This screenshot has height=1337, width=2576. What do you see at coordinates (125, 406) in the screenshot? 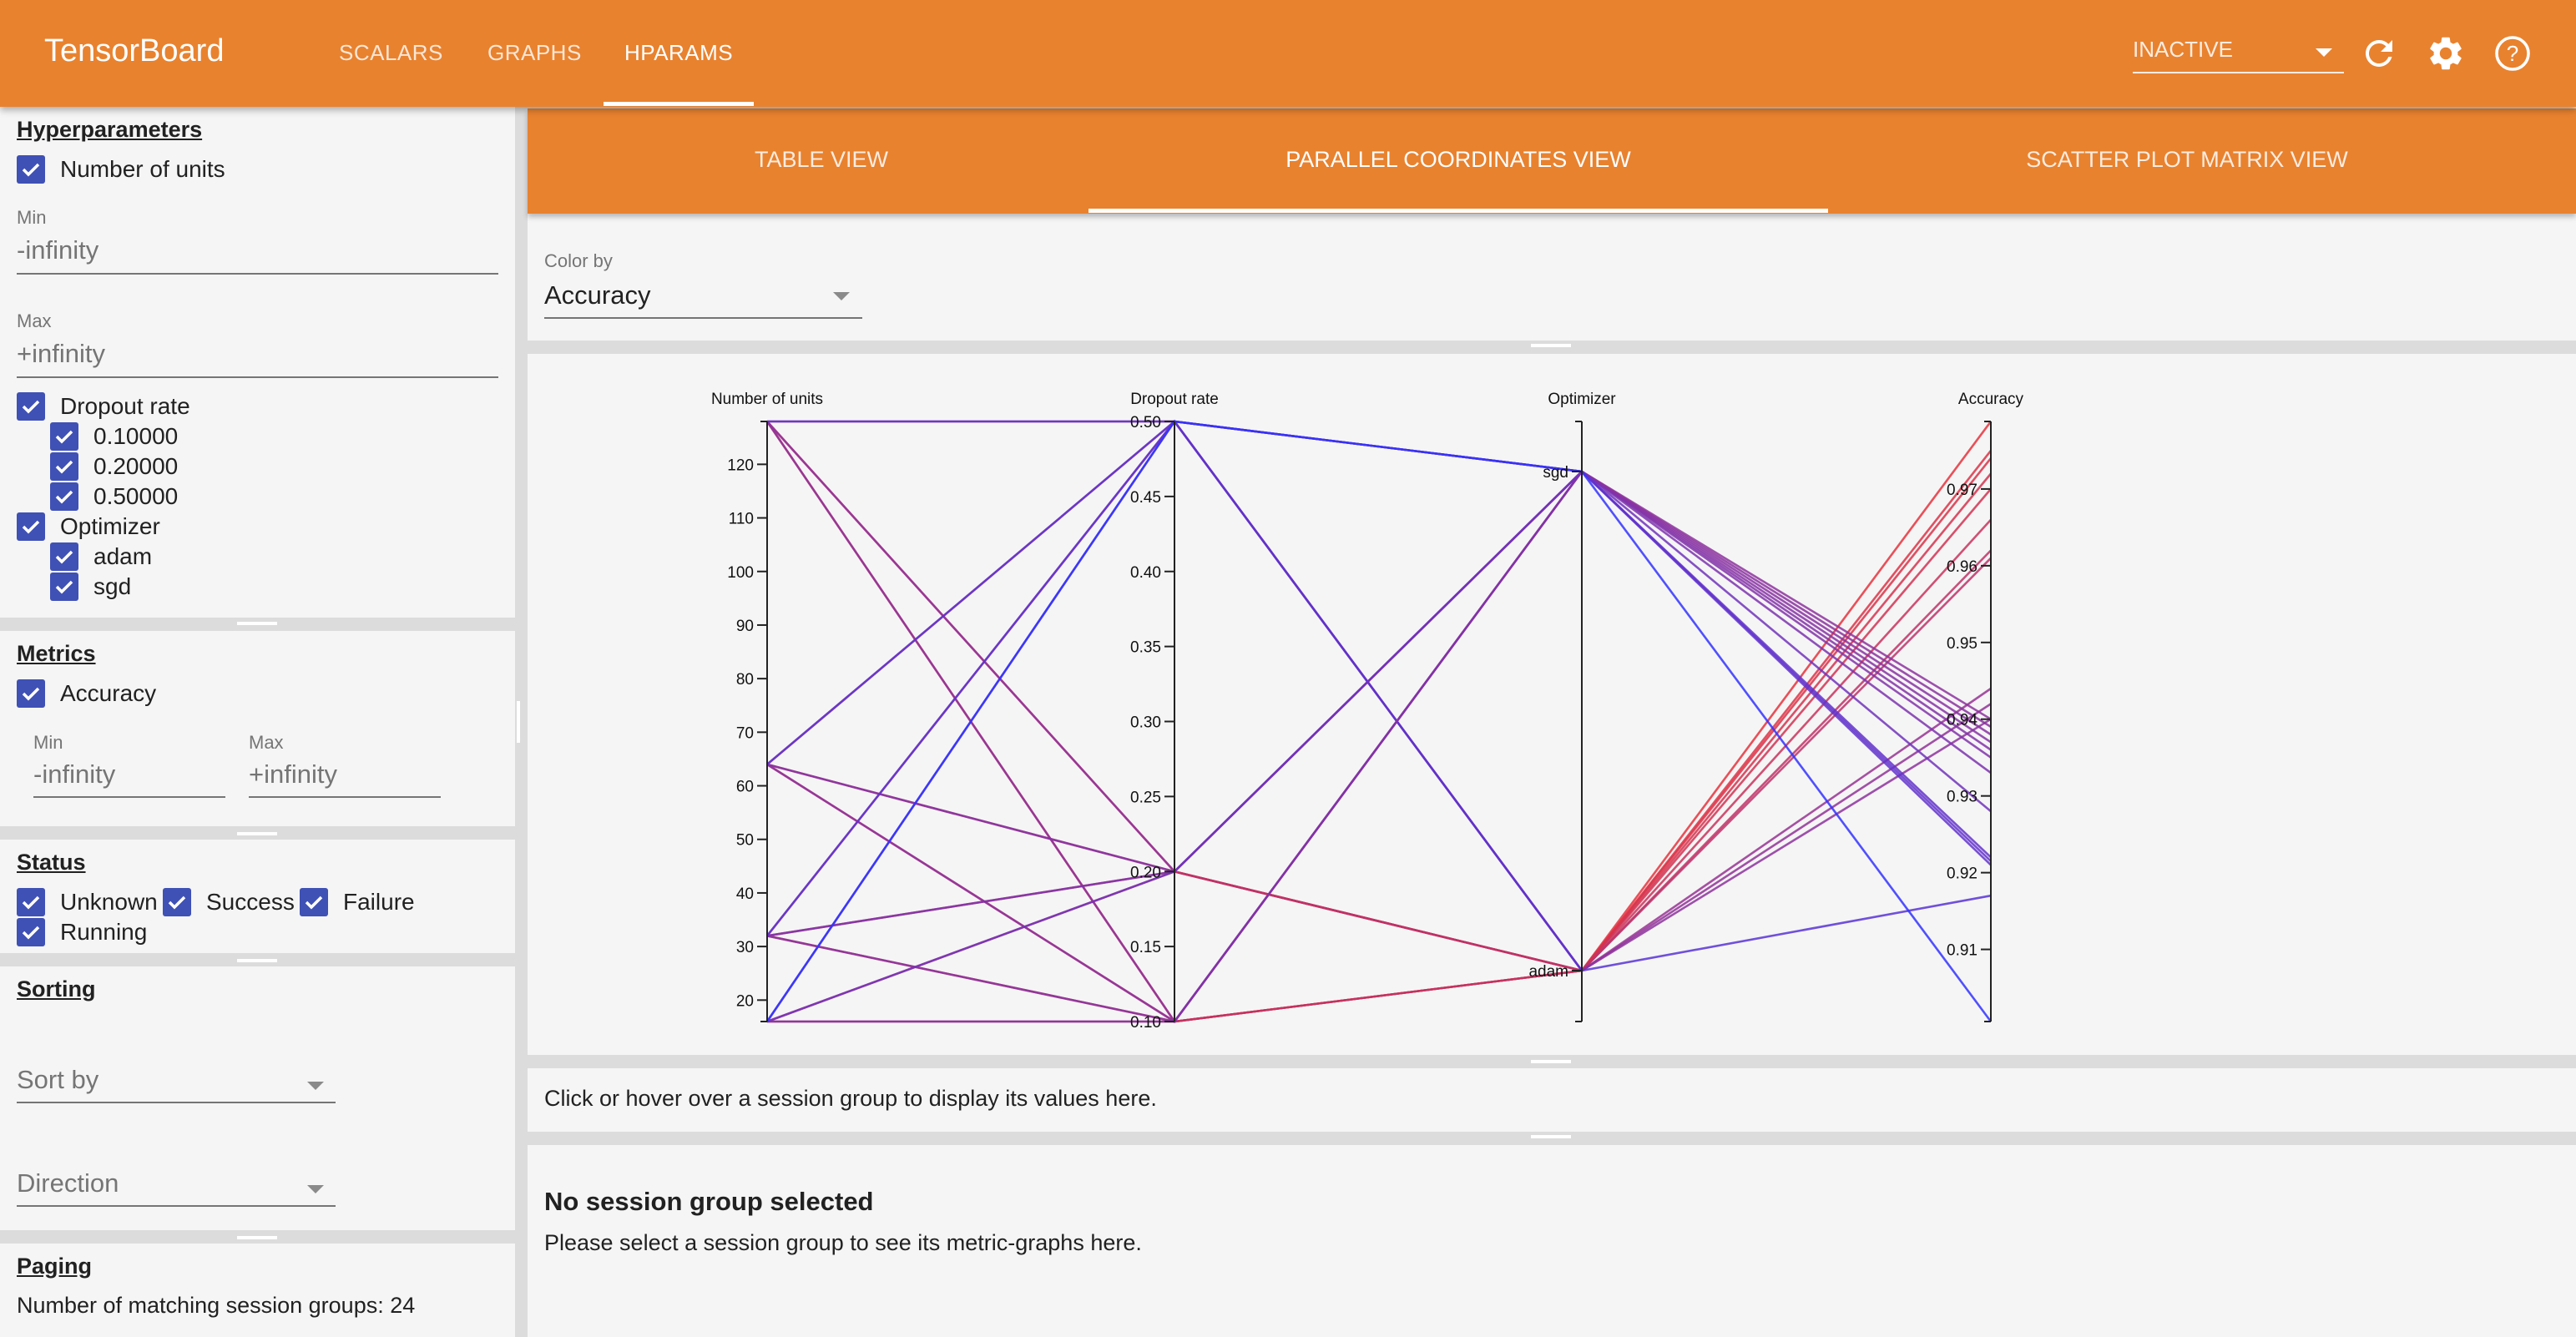
I see `dropout-label: Dropout rate` at bounding box center [125, 406].